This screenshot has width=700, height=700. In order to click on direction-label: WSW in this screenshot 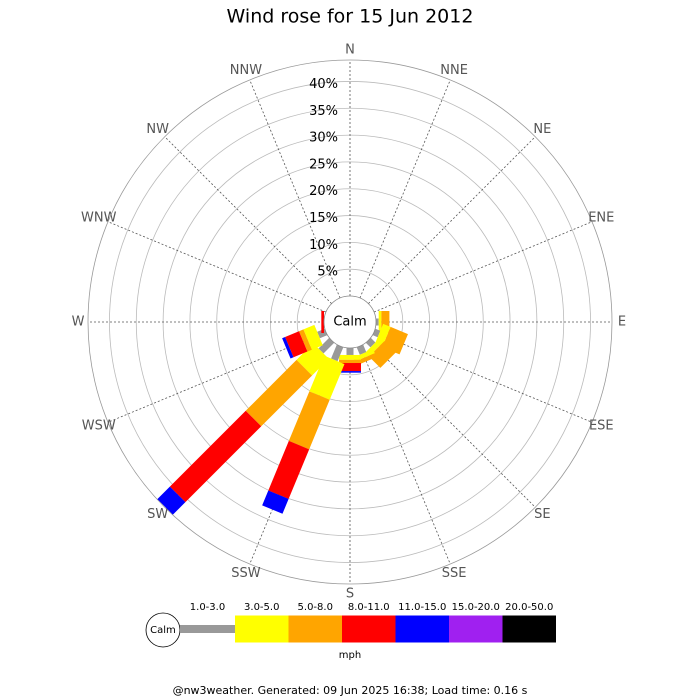, I will do `click(99, 426)`.